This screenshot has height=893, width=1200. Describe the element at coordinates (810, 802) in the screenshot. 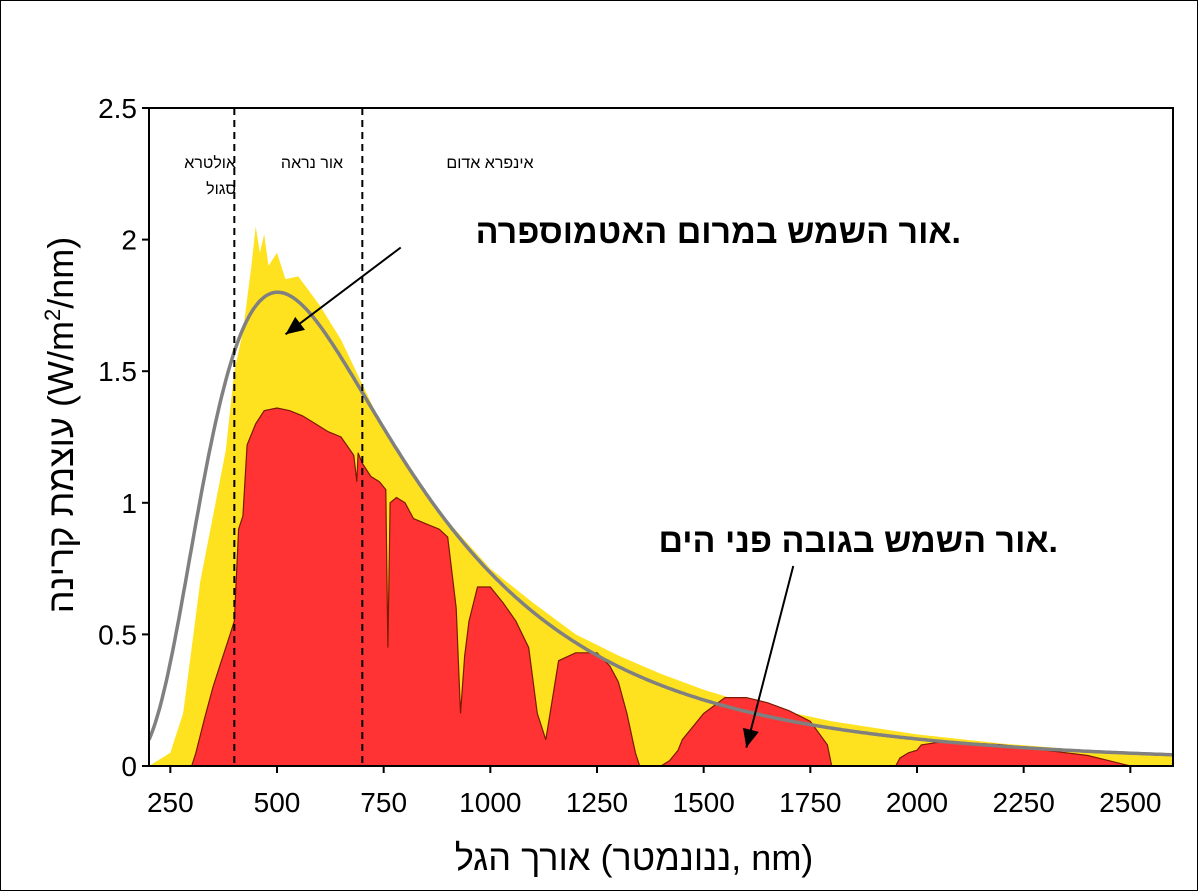

I see `x-tick-label: 1750` at that location.